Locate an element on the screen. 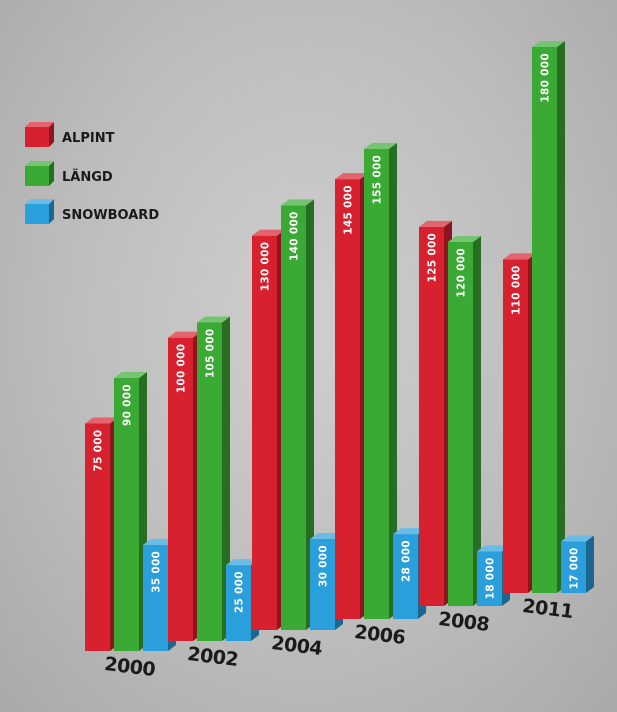 Image resolution: width=617 pixels, height=712 pixels. legend-label: ALPINT is located at coordinates (88, 138).